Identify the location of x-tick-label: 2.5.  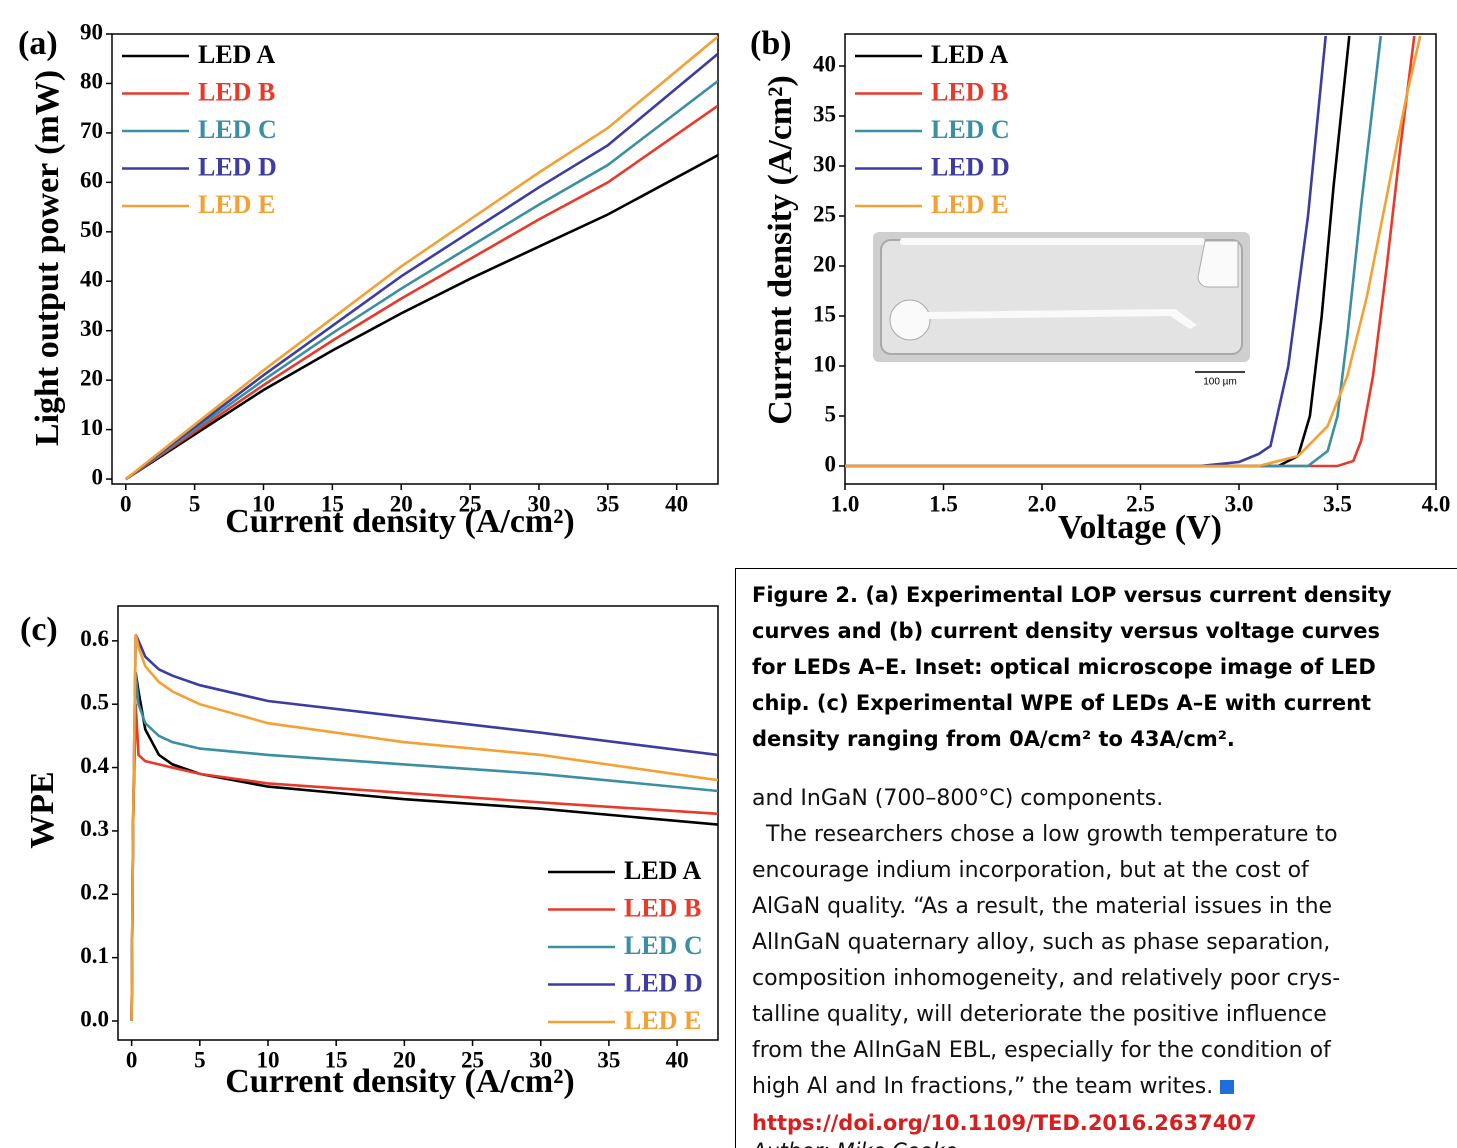
(1140, 503).